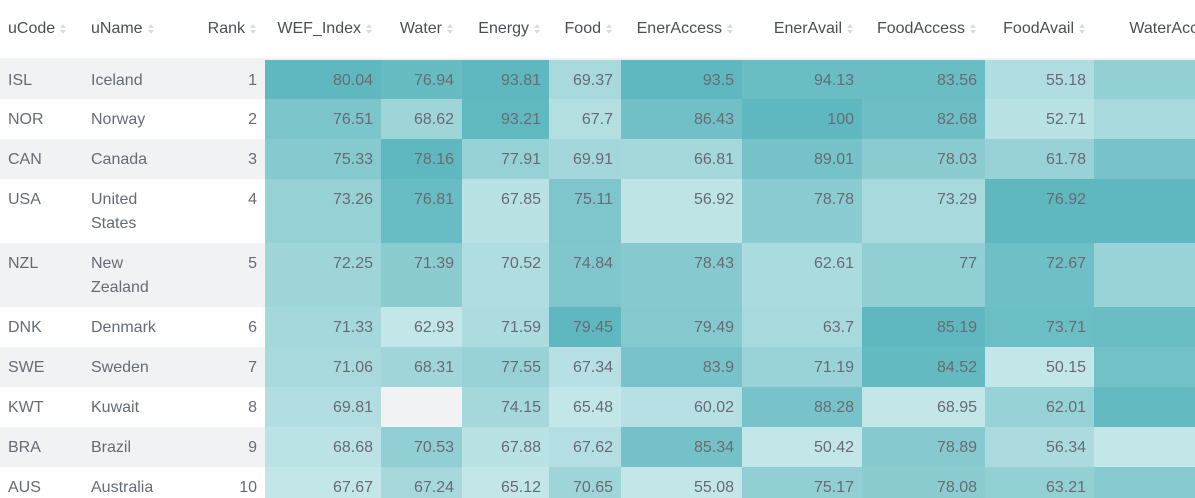  I want to click on cell-foodavail: 62.01, so click(1039, 407).